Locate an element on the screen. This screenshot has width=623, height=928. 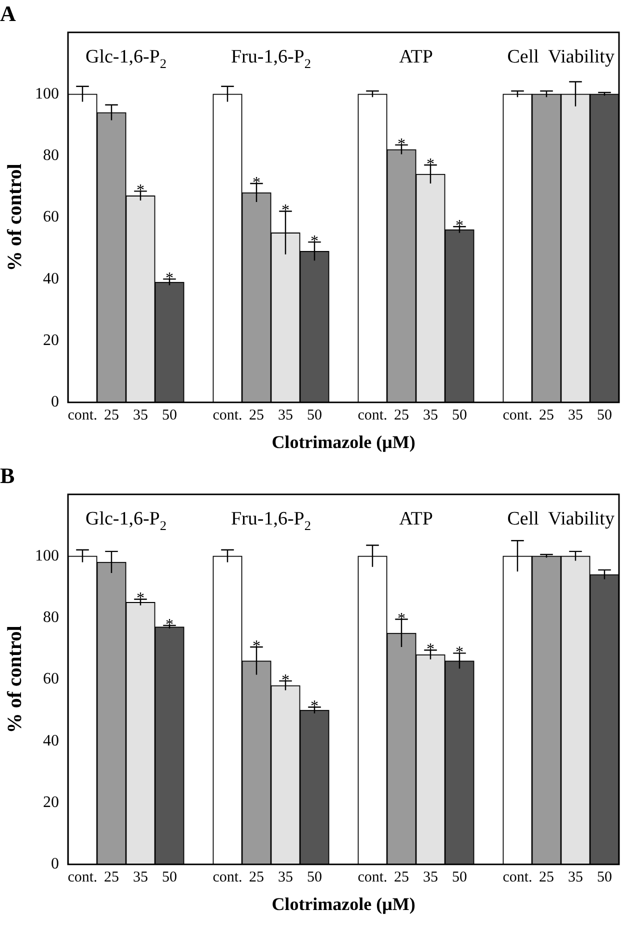
chart-title: B is located at coordinates (7, 475).